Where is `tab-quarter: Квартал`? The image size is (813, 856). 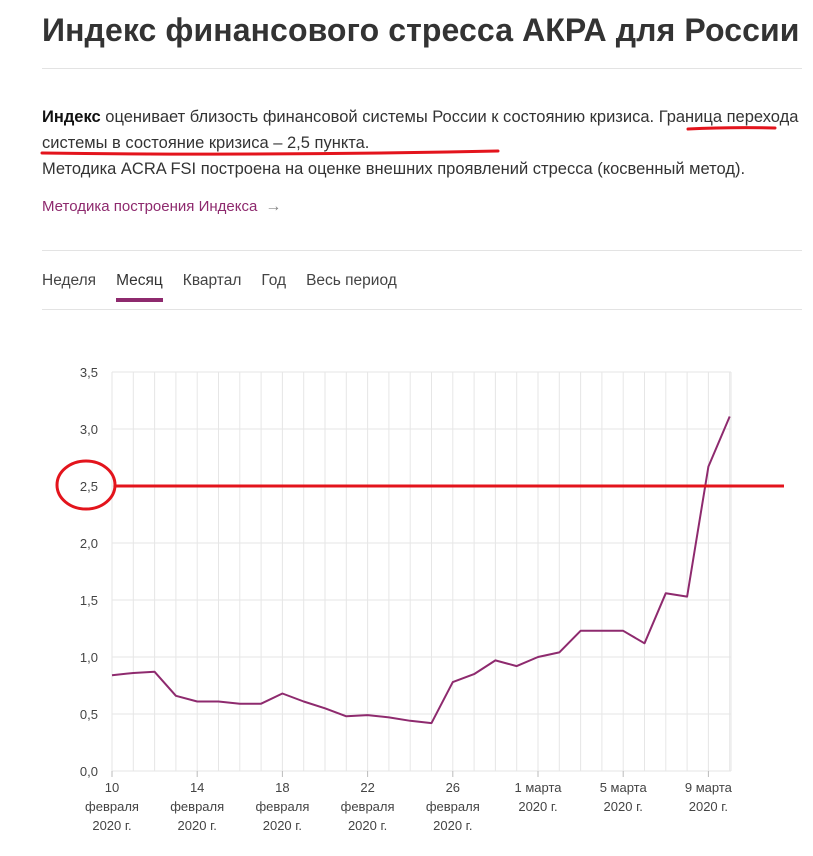
tab-quarter: Квартал is located at coordinates (212, 280).